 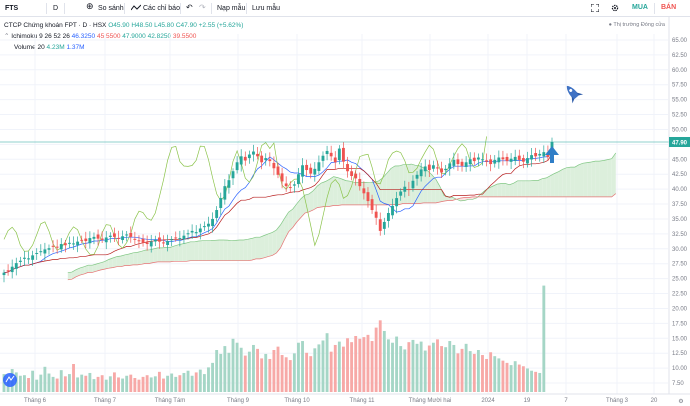 What do you see at coordinates (266, 8) in the screenshot?
I see `save-template-button: Lưu mẫu` at bounding box center [266, 8].